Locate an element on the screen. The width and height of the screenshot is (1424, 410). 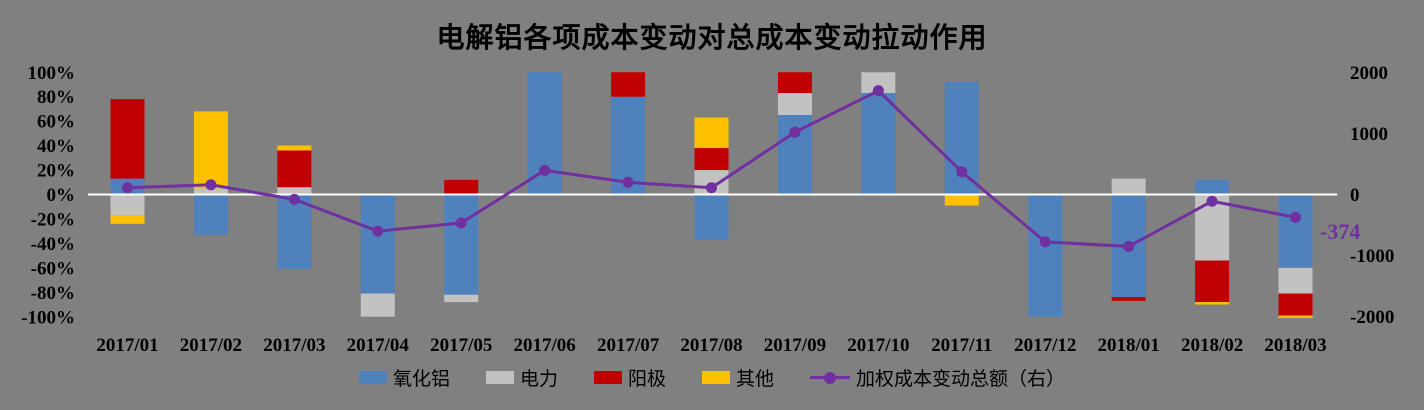
left-axis-tick: 0% is located at coordinates (61, 195).